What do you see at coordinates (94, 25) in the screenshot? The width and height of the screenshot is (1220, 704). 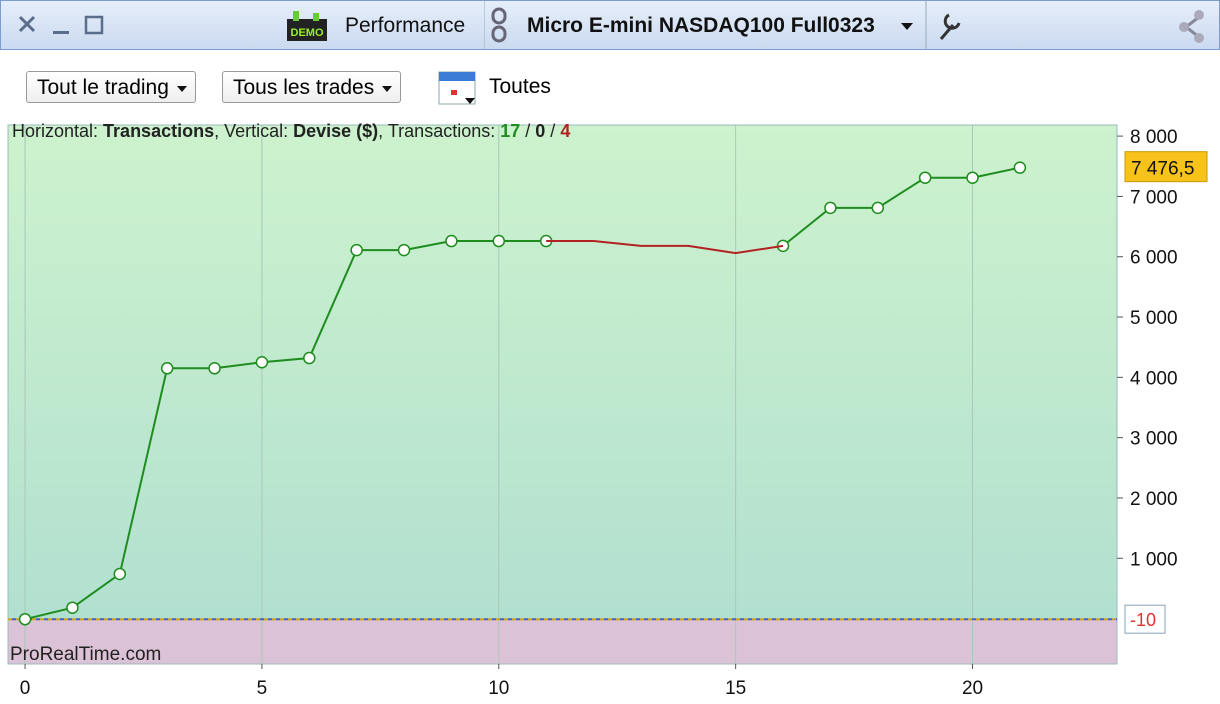 I see `maximize-icon` at bounding box center [94, 25].